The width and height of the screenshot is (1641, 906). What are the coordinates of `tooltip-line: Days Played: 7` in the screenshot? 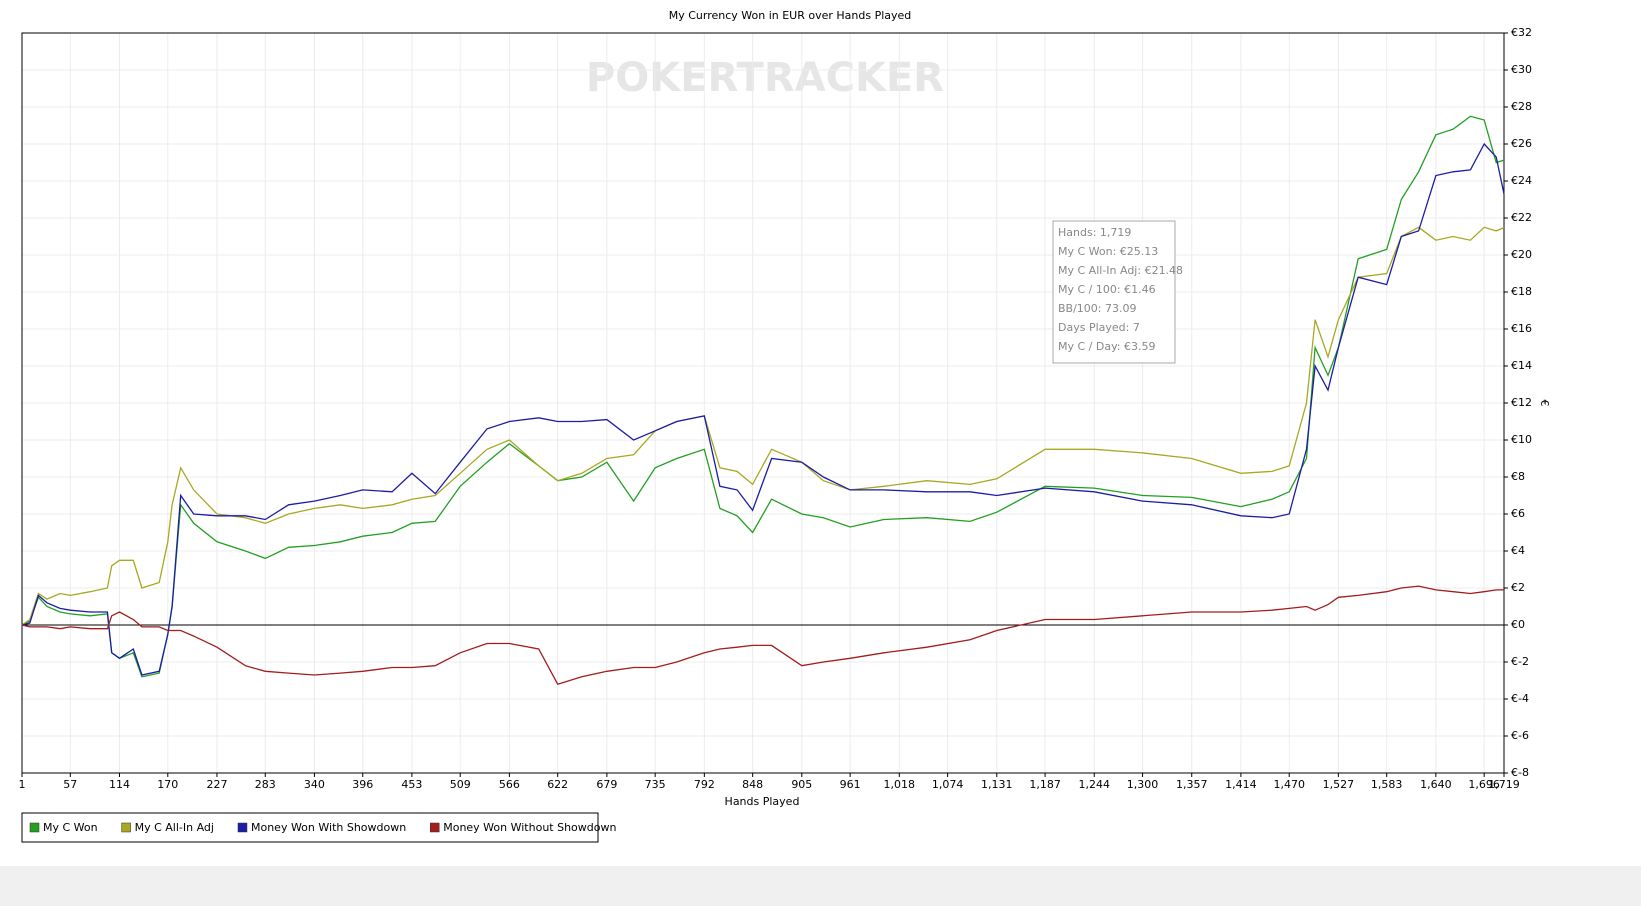 It's located at (1099, 327).